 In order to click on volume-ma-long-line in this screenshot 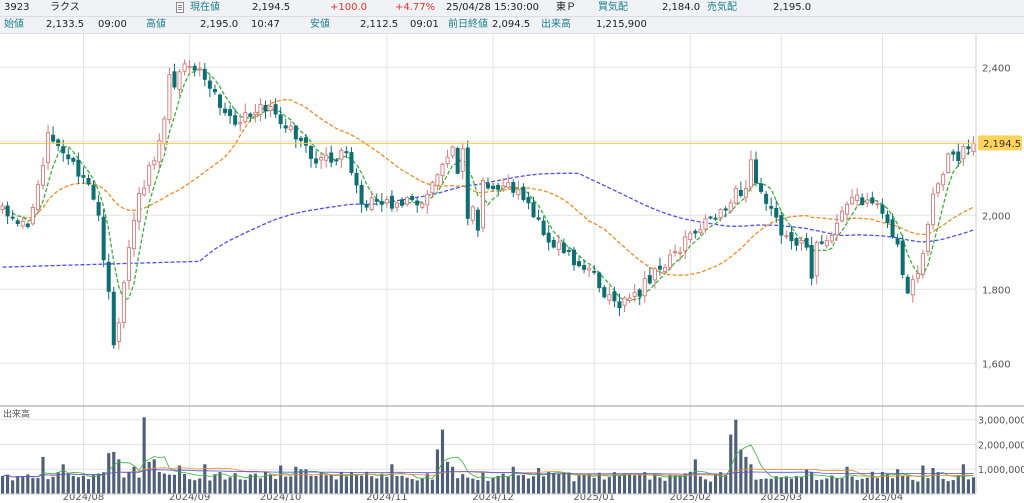, I will do `click(488, 473)`.